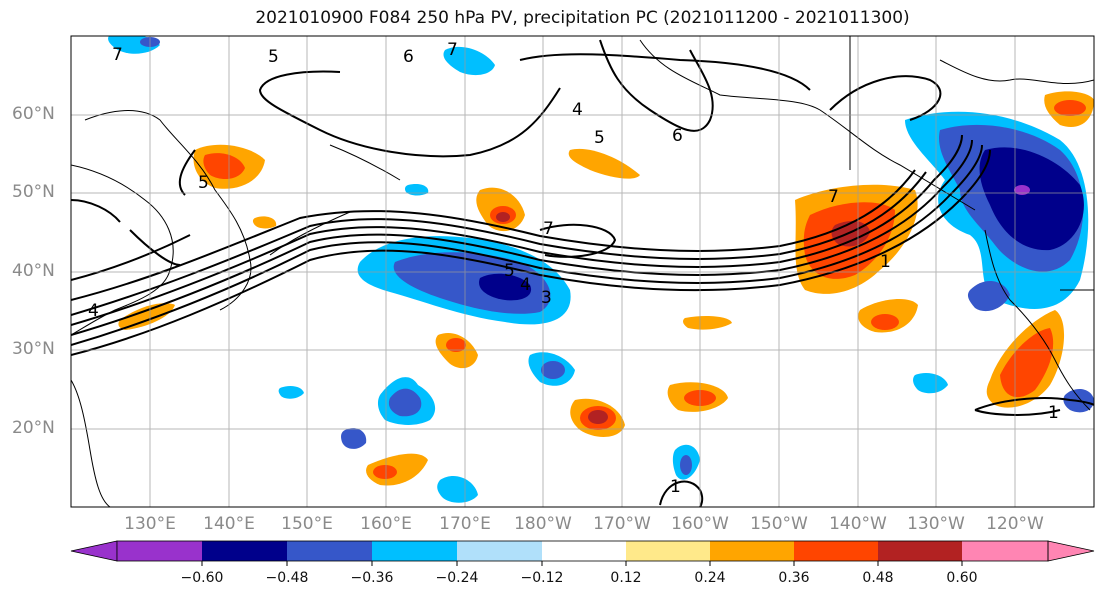  I want to click on colorbar, so click(582, 553).